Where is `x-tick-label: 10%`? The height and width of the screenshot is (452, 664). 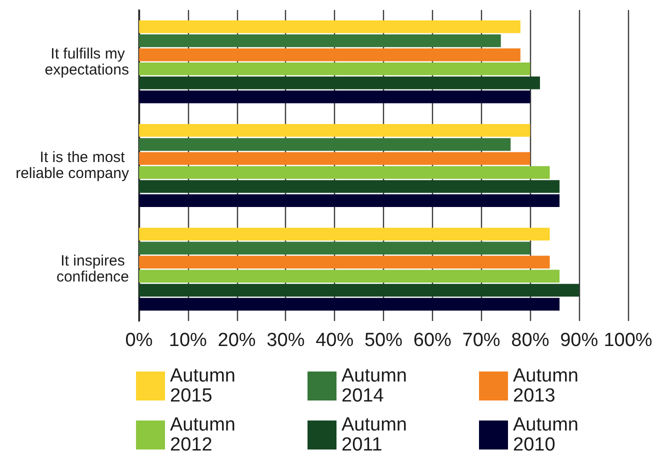
x-tick-label: 10% is located at coordinates (188, 340).